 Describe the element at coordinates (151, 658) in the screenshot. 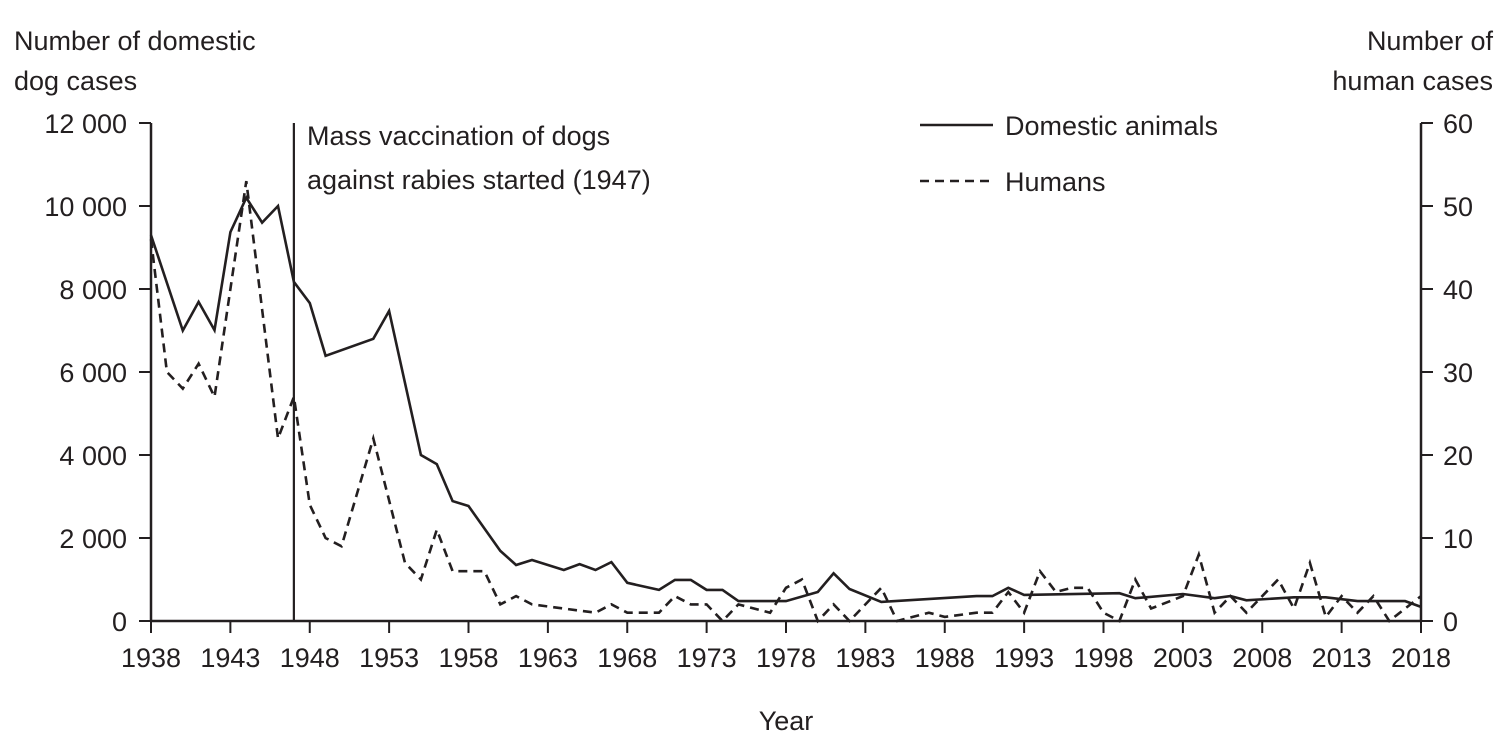

I see `x-tick-label: 1938` at that location.